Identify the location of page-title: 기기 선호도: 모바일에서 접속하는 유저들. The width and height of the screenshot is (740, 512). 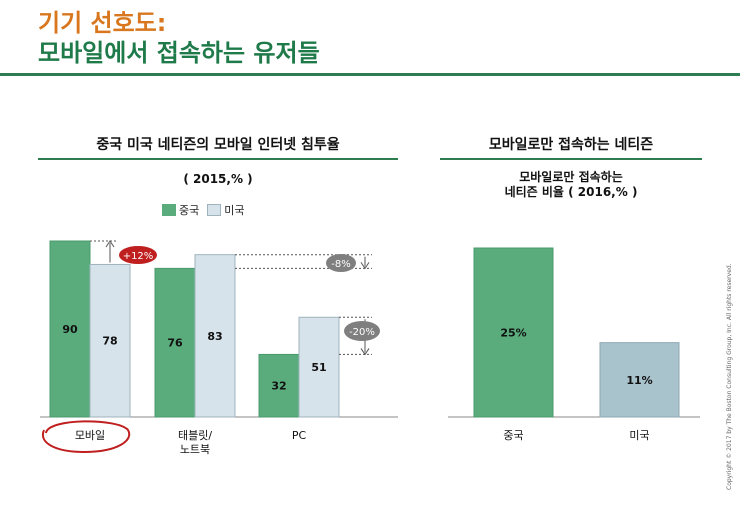
(179, 38).